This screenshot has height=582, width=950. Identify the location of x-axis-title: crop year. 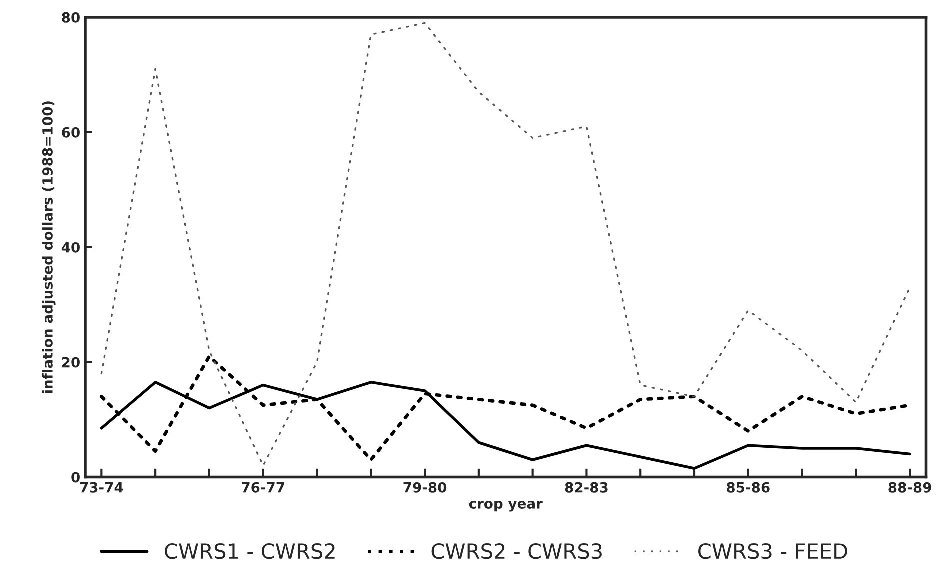
(506, 506).